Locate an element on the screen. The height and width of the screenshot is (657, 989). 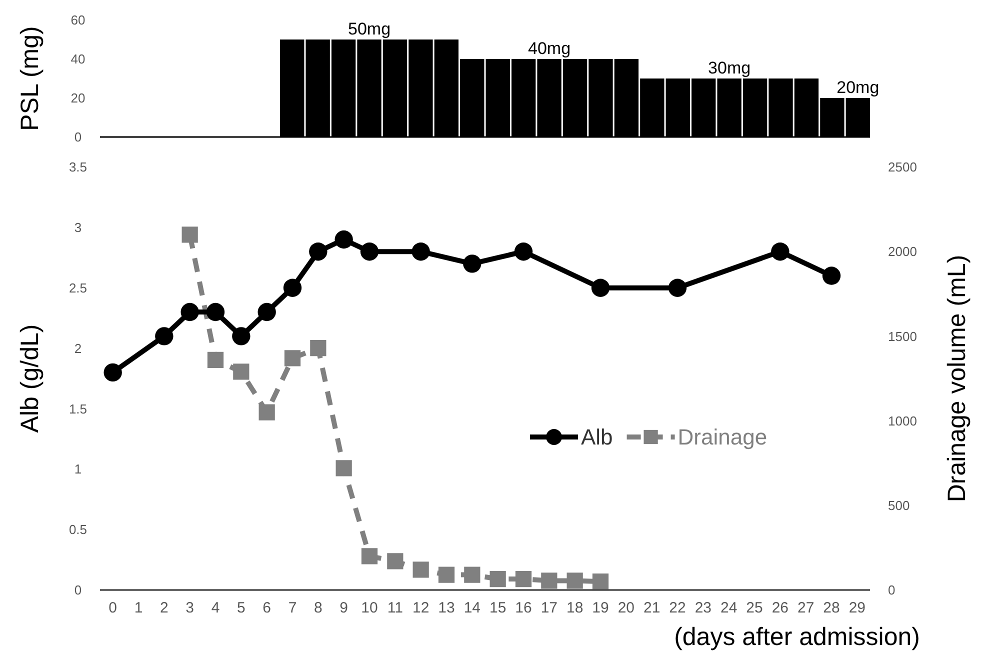
y-tick-label: 40 is located at coordinates (78, 59).